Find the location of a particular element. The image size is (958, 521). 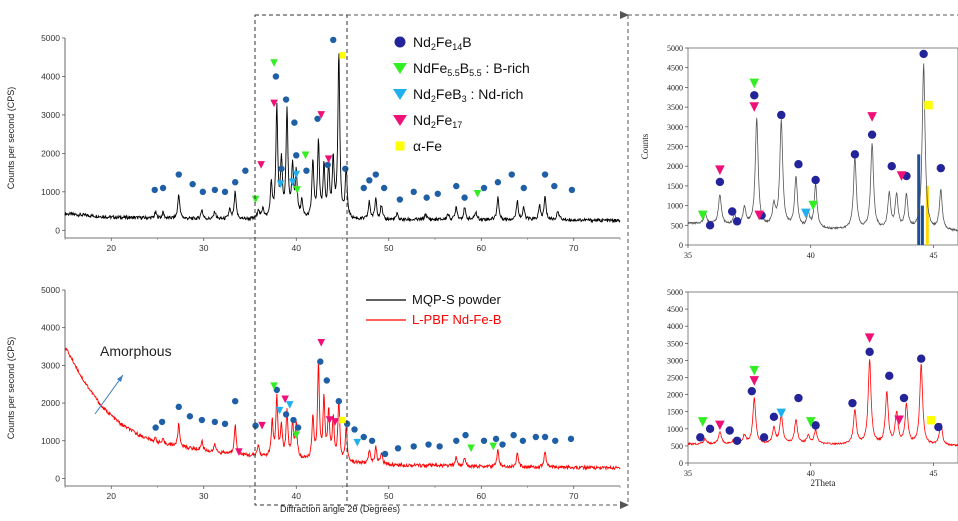

legend-marker-Nd2Fe17 is located at coordinates (400, 120).